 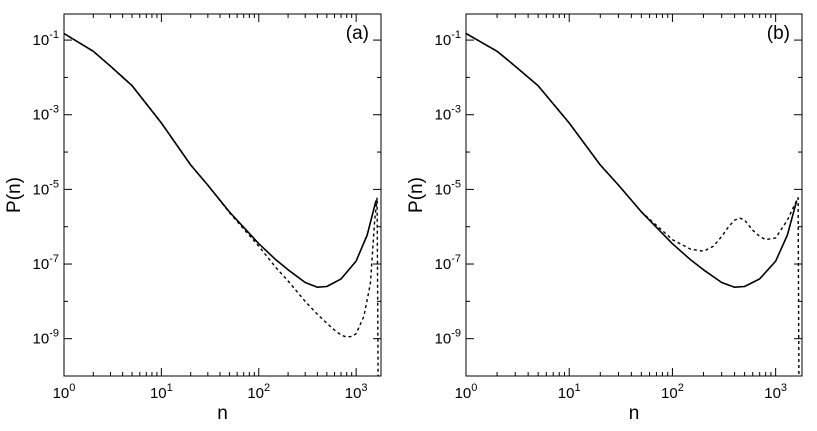 What do you see at coordinates (357, 33) in the screenshot?
I see `panel-label-a: (a)` at bounding box center [357, 33].